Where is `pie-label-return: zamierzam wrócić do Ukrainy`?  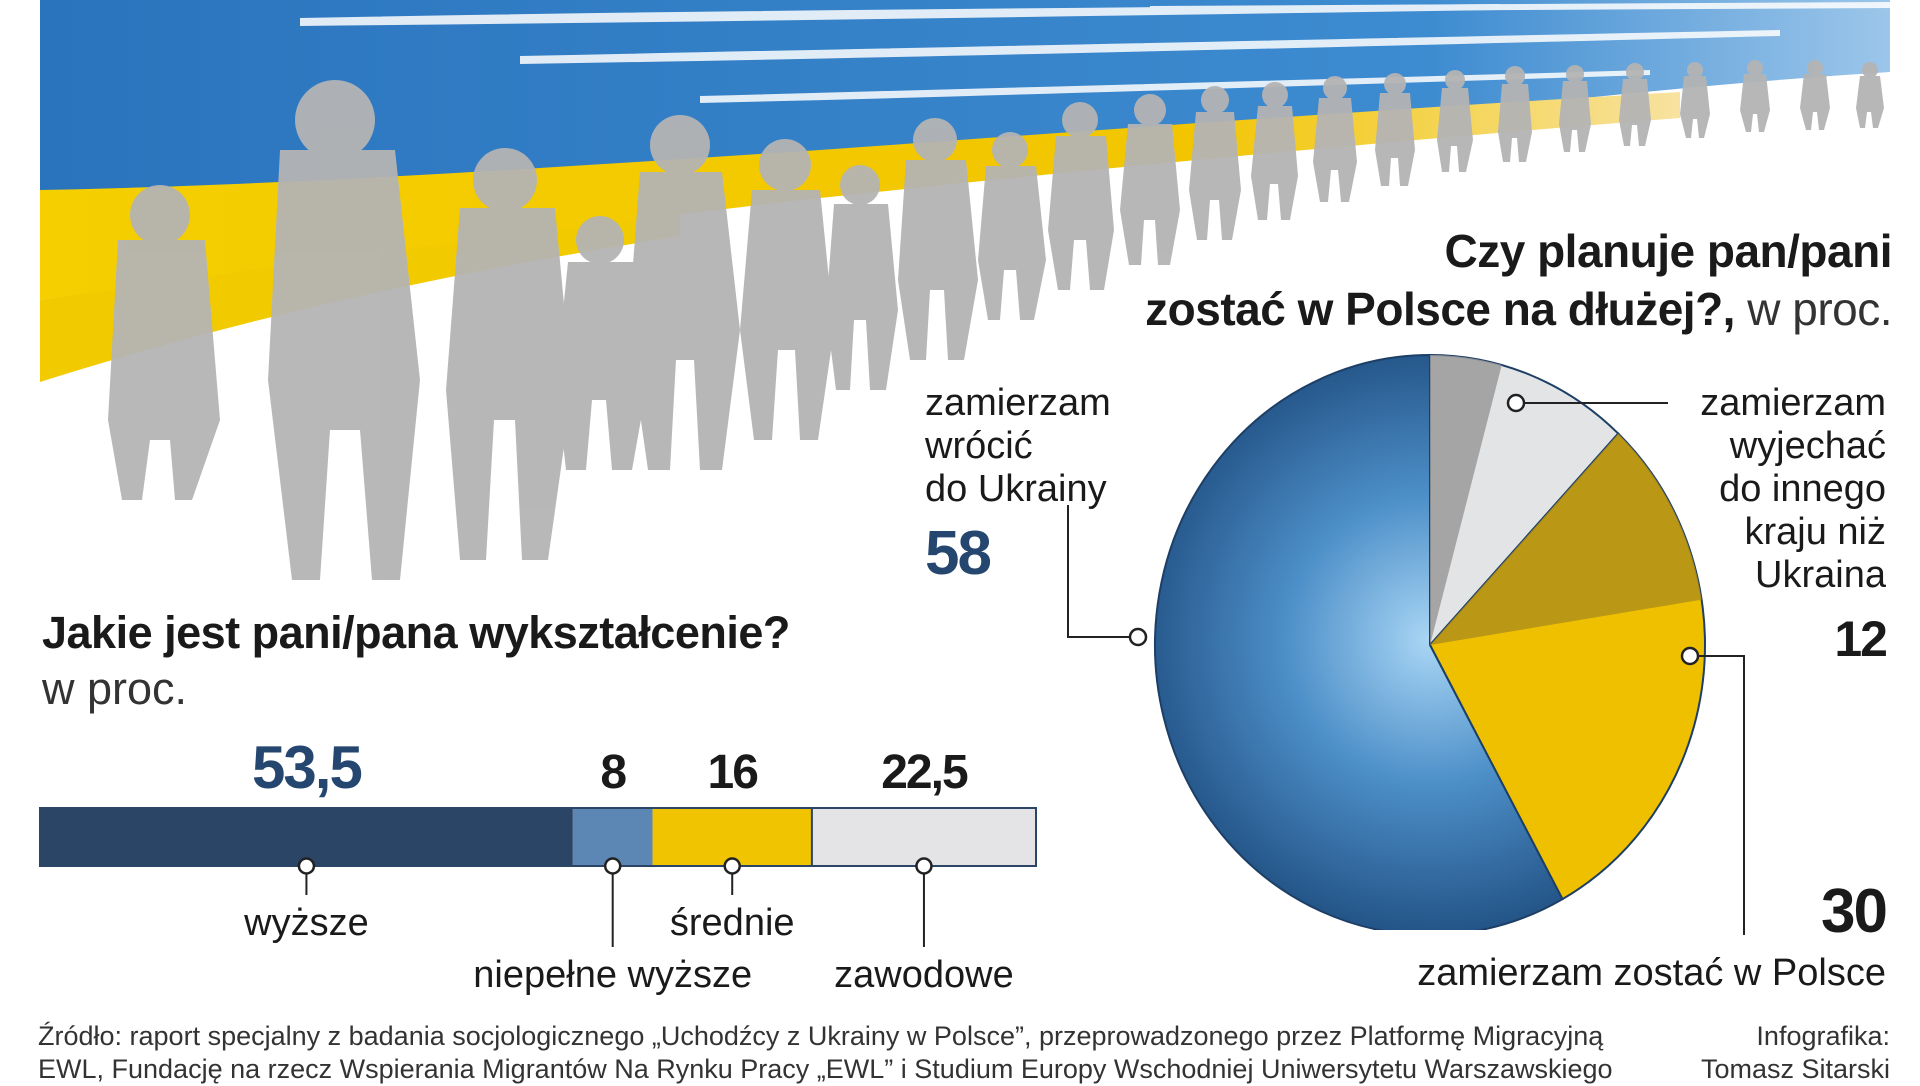 pie-label-return: zamierzam wrócić do Ukrainy is located at coordinates (1018, 446).